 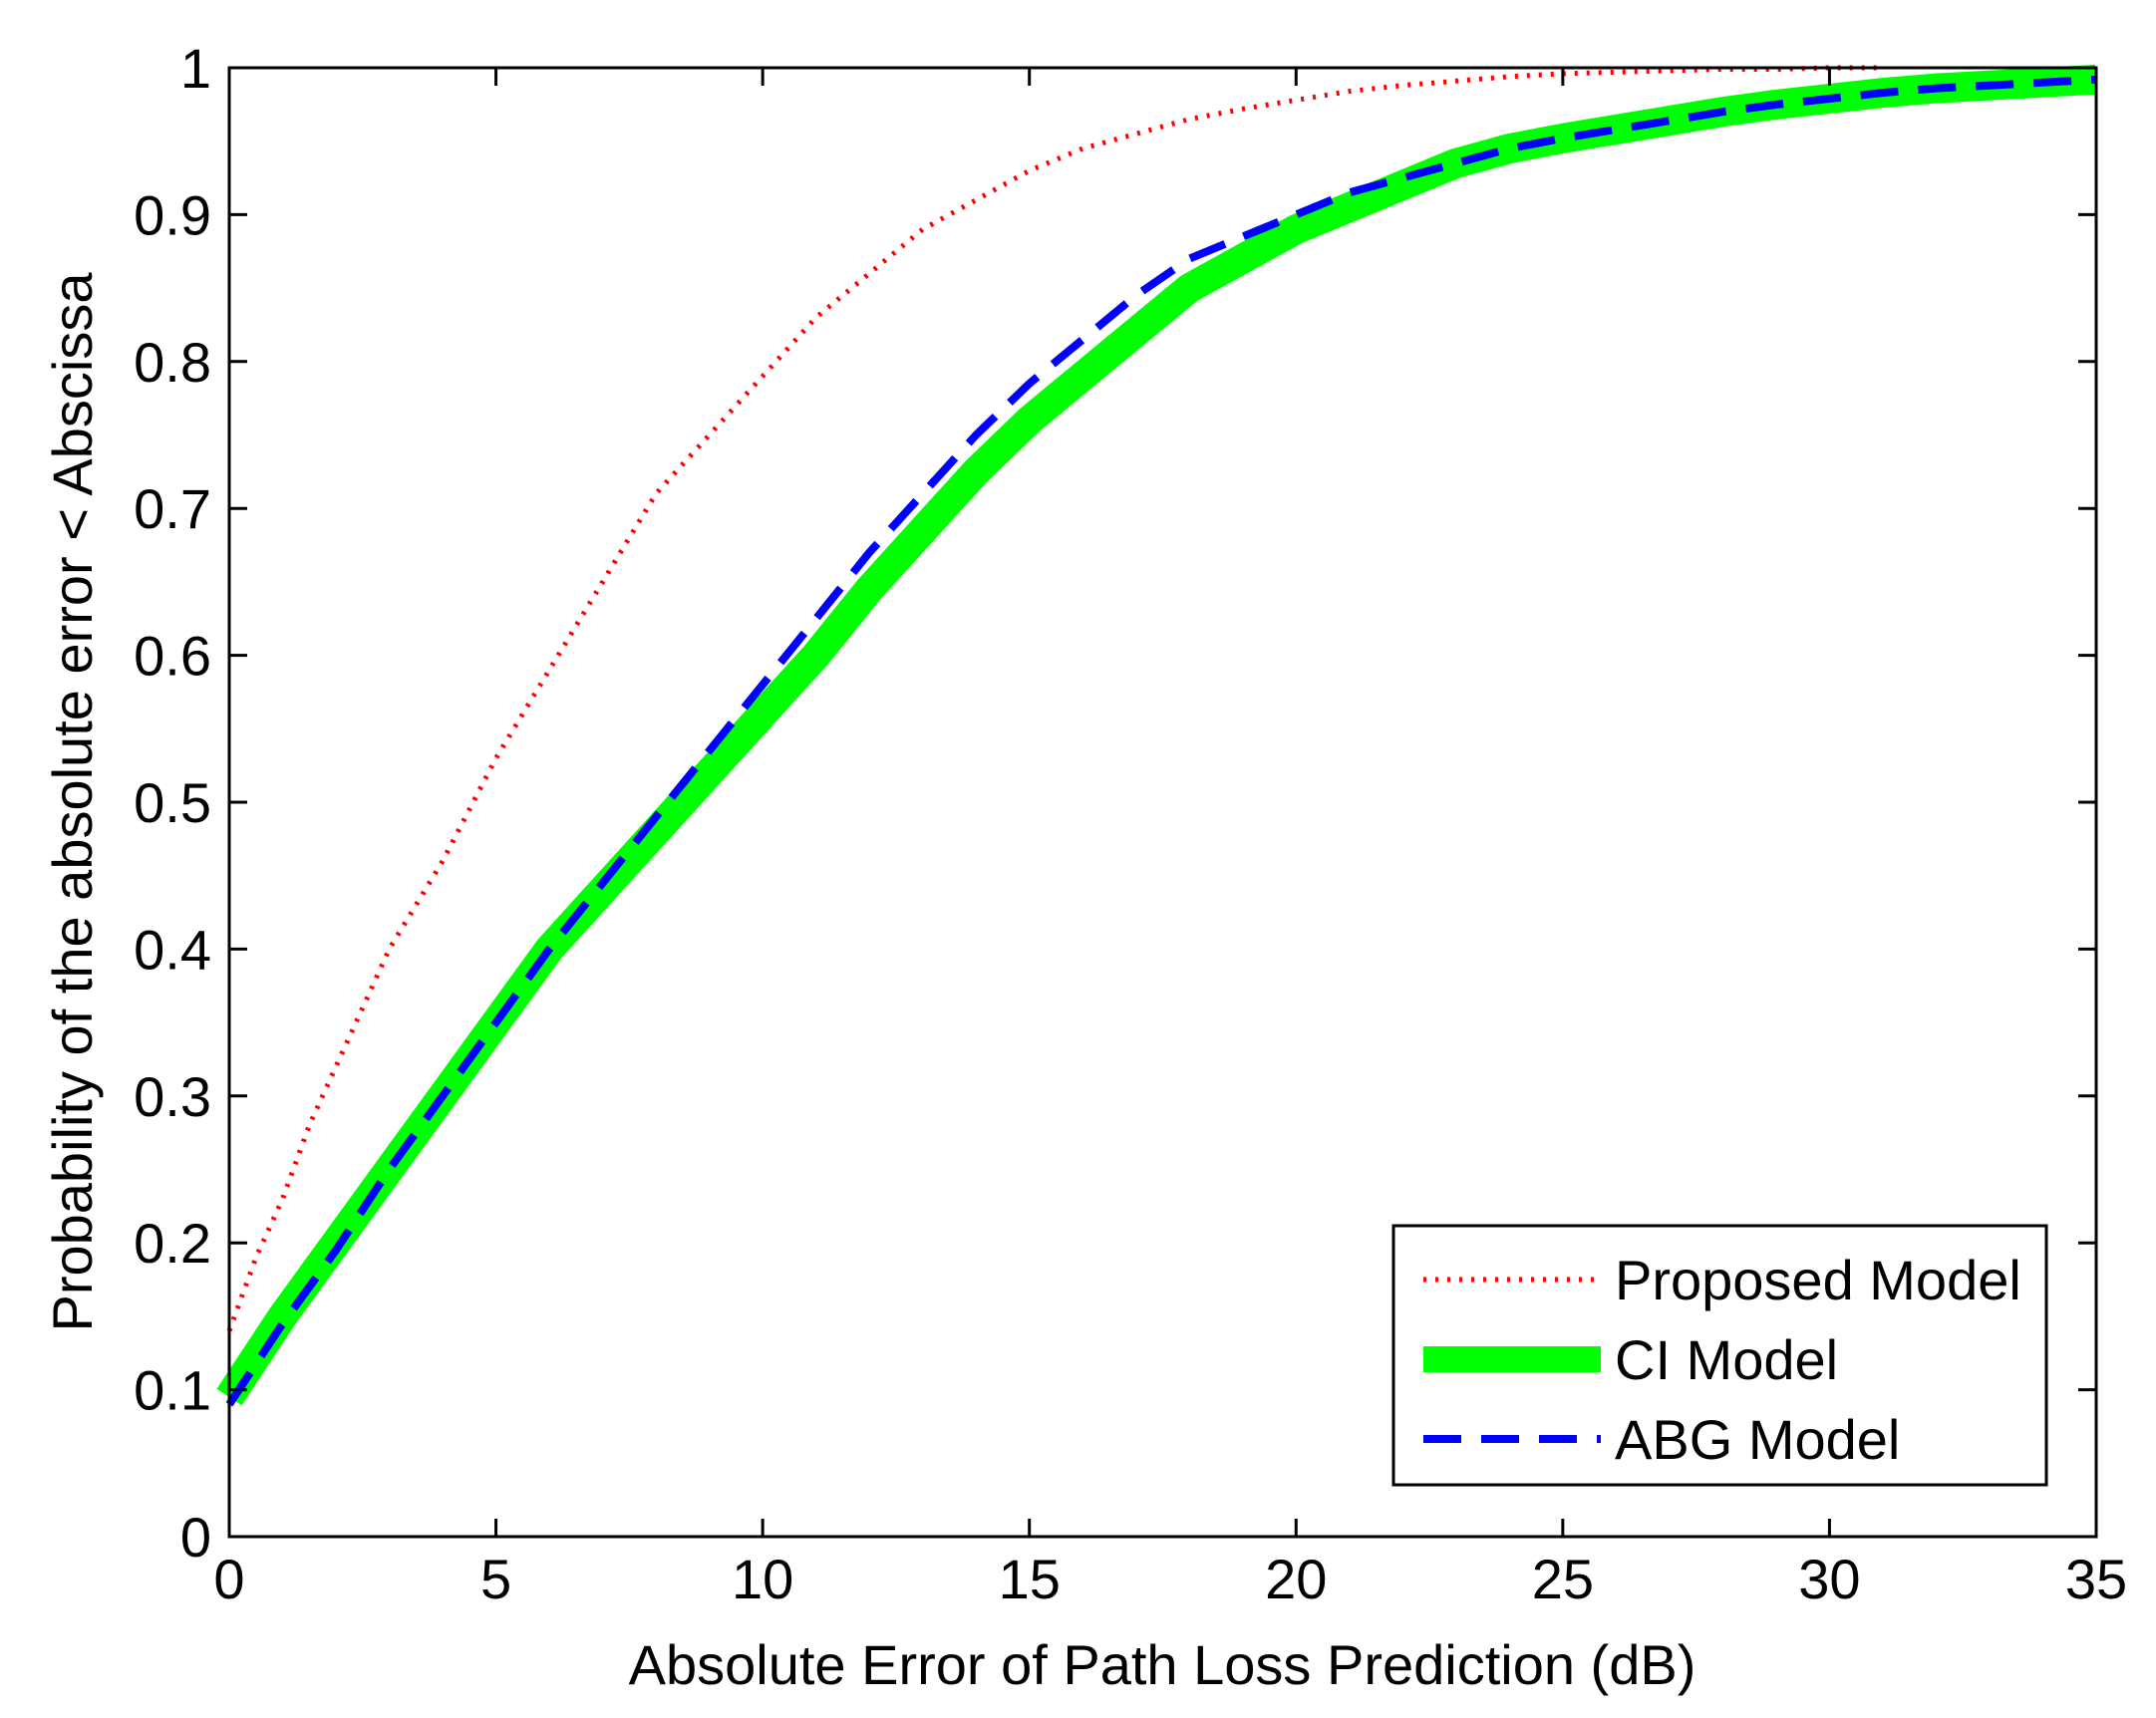 What do you see at coordinates (1563, 1579) in the screenshot?
I see `x-tick-label: 25` at bounding box center [1563, 1579].